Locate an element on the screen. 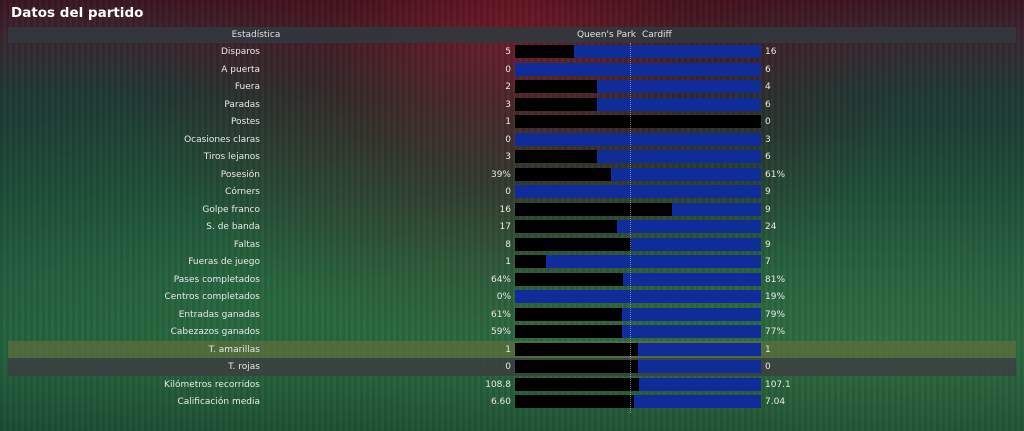 This screenshot has height=431, width=1024. away-value: 107.1 is located at coordinates (778, 384).